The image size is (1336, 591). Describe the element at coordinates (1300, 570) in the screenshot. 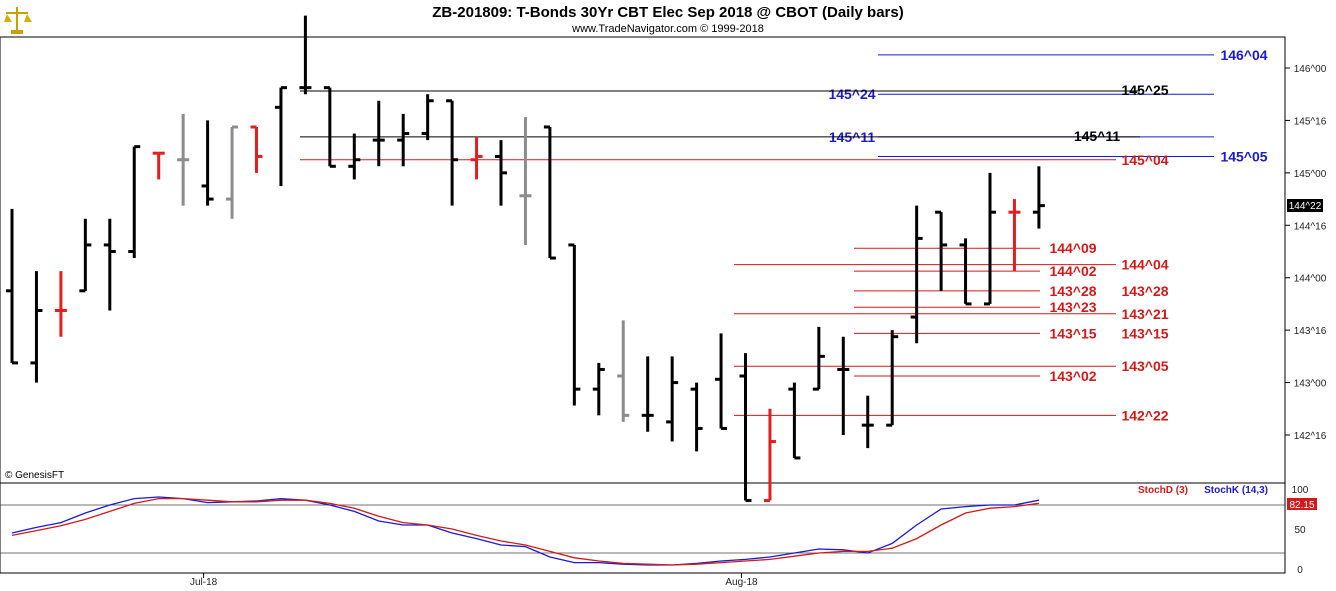

I see `stoch-y-tick-label: 0` at that location.